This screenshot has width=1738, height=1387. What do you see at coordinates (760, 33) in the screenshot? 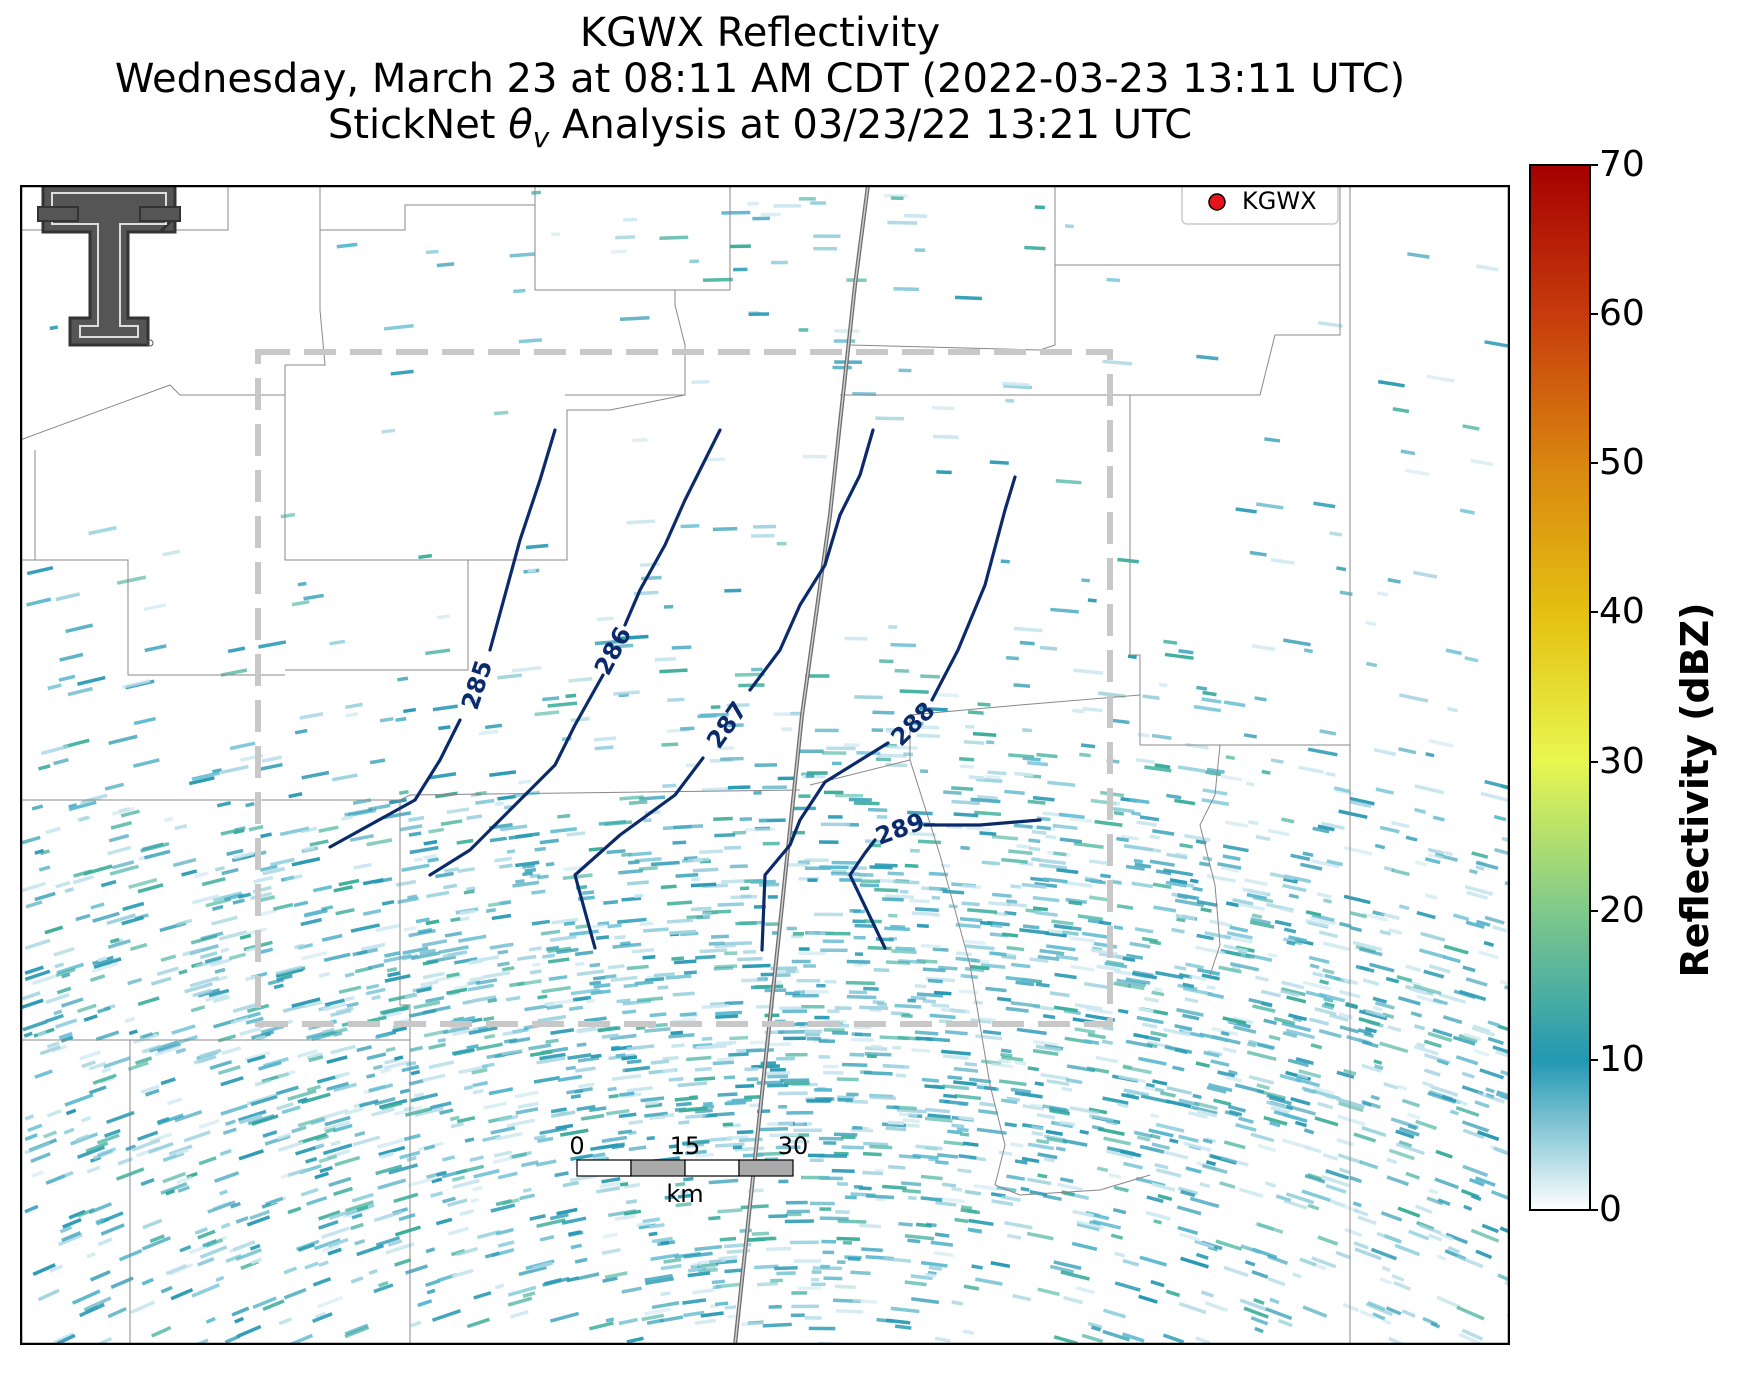
I see `title-line-1: KGWX Reflectivity` at bounding box center [760, 33].